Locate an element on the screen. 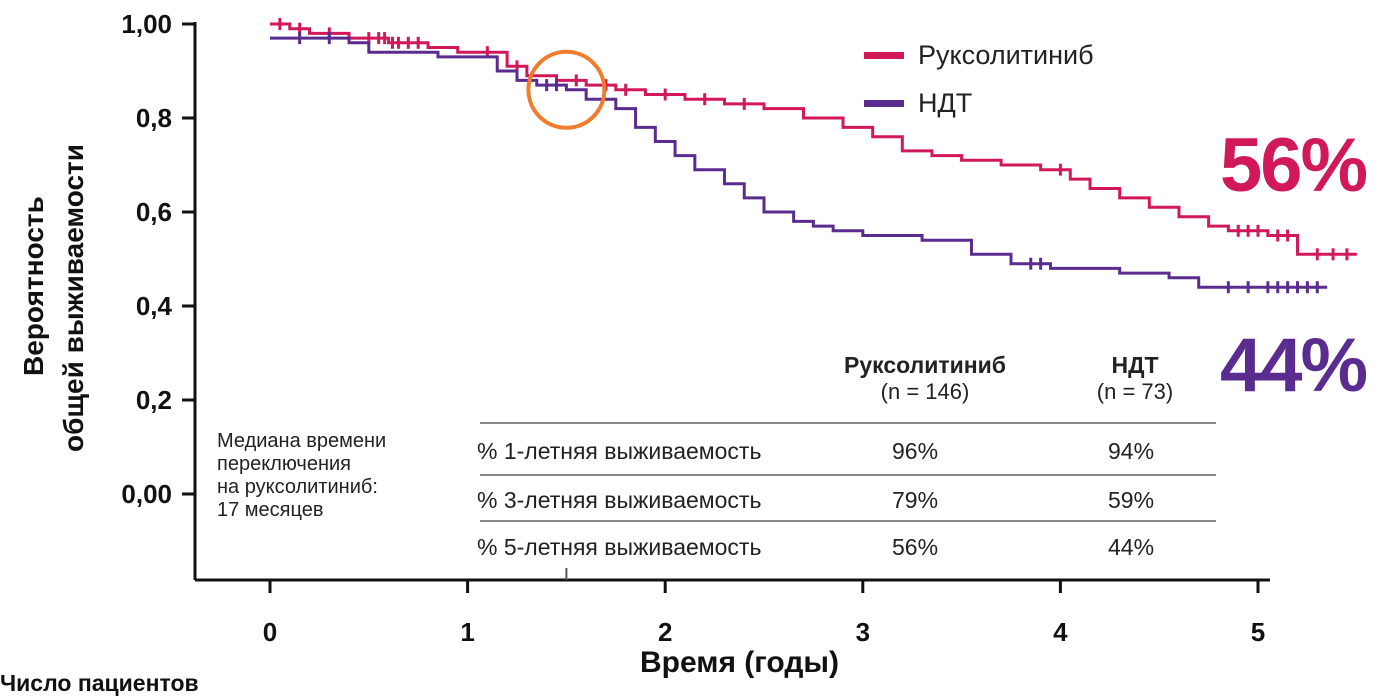  y-tick-label: 0,00 is located at coordinates (146, 494).